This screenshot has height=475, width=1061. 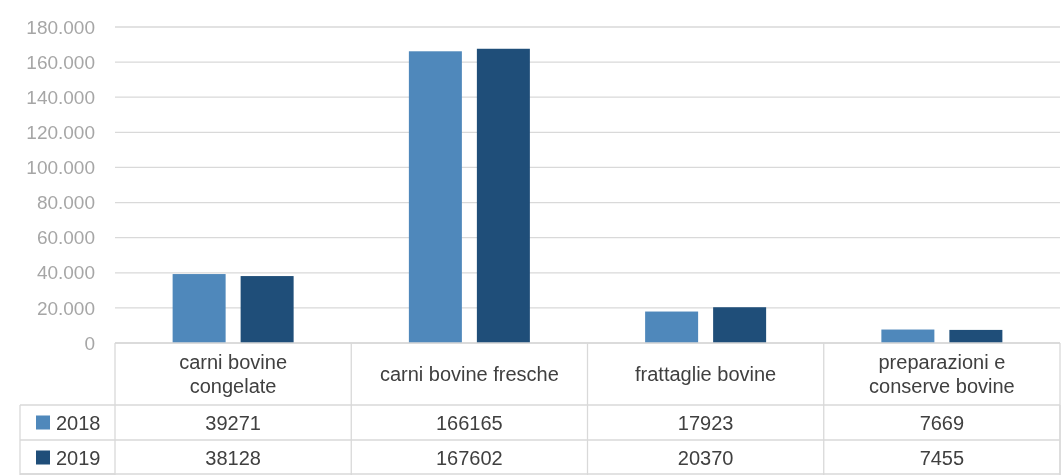 What do you see at coordinates (469, 422) in the screenshot?
I see `data-label: 166165` at bounding box center [469, 422].